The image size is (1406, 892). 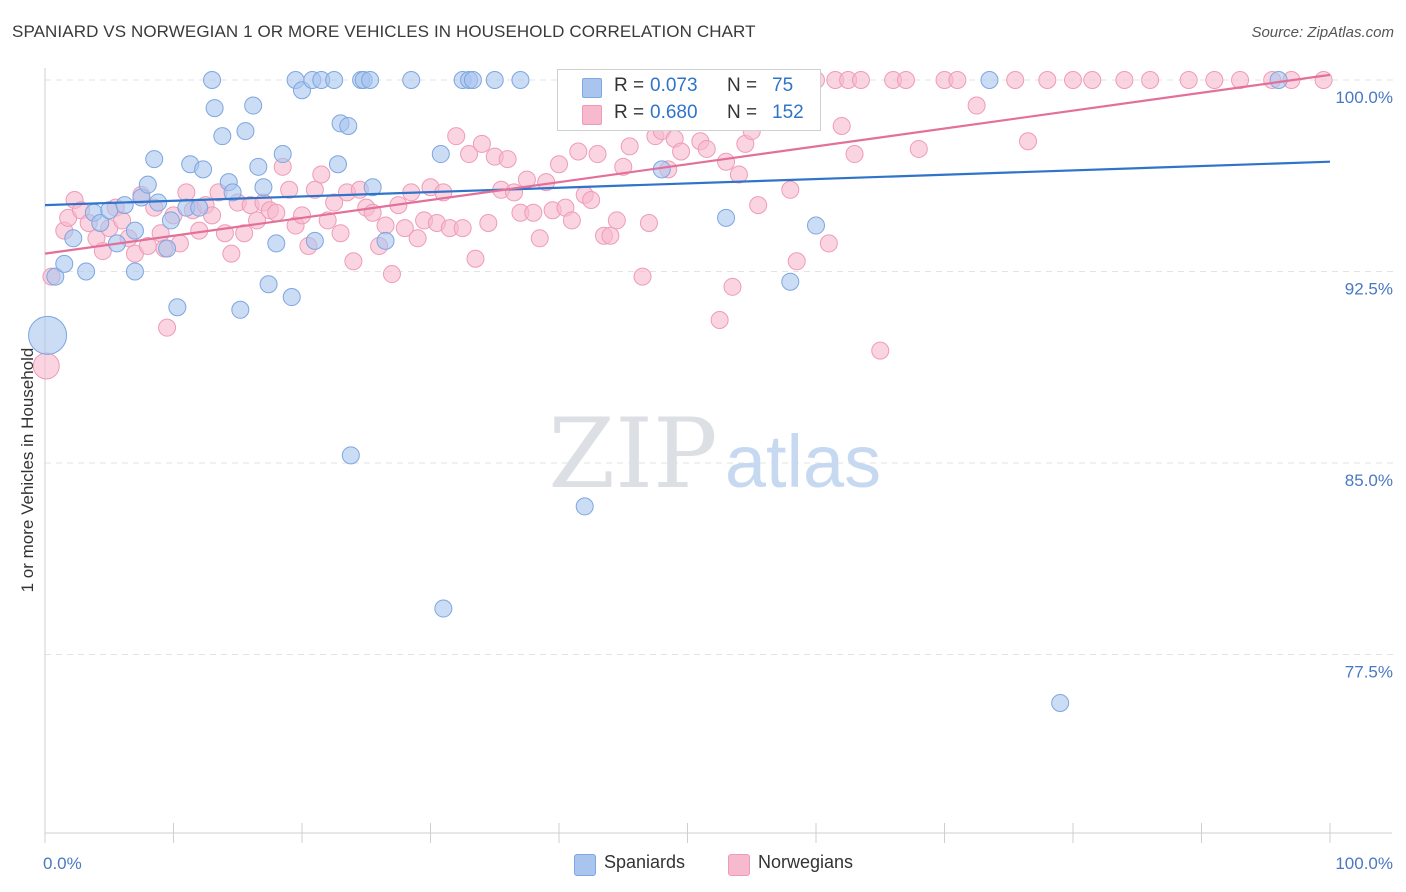 What do you see at coordinates (632, 454) in the screenshot?
I see `watermark-zip: ZIP` at bounding box center [632, 454].